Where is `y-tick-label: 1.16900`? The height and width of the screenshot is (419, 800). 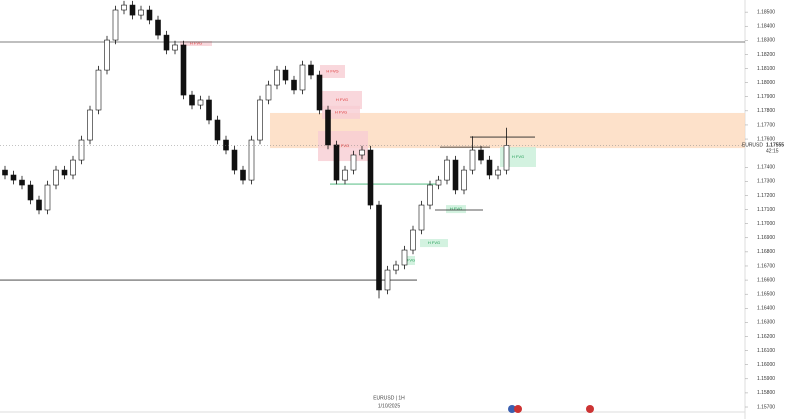
y-tick-label: 1.16900 is located at coordinates (766, 238).